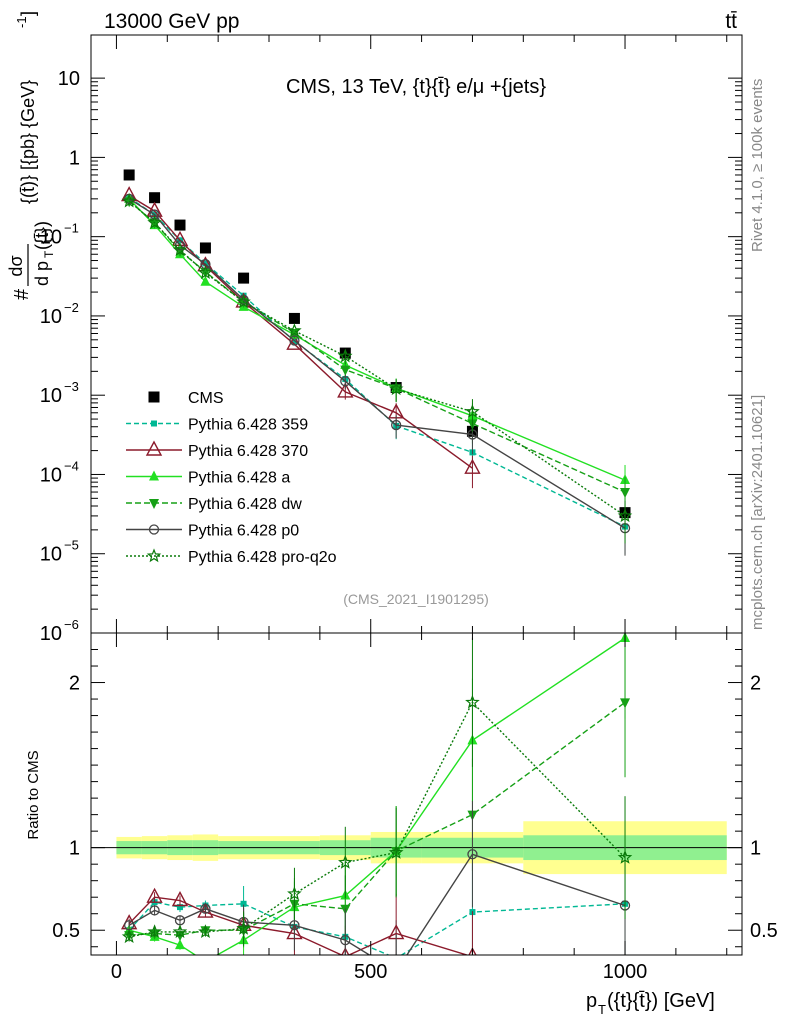 The image size is (786, 1024). I want to click on xlabel-rest: ({t}{t̄}) [GeV], so click(661, 1001).